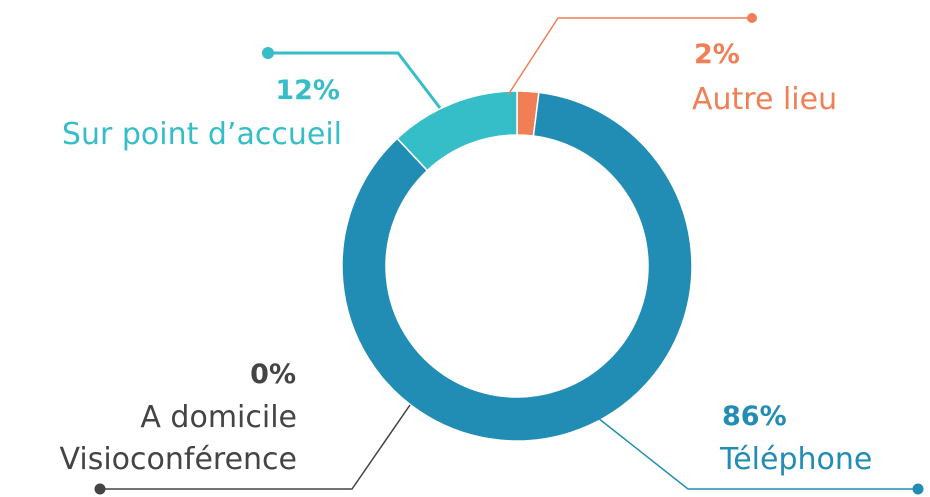 The width and height of the screenshot is (930, 497). What do you see at coordinates (457, 131) in the screenshot?
I see `slice-sur-point-accueil` at bounding box center [457, 131].